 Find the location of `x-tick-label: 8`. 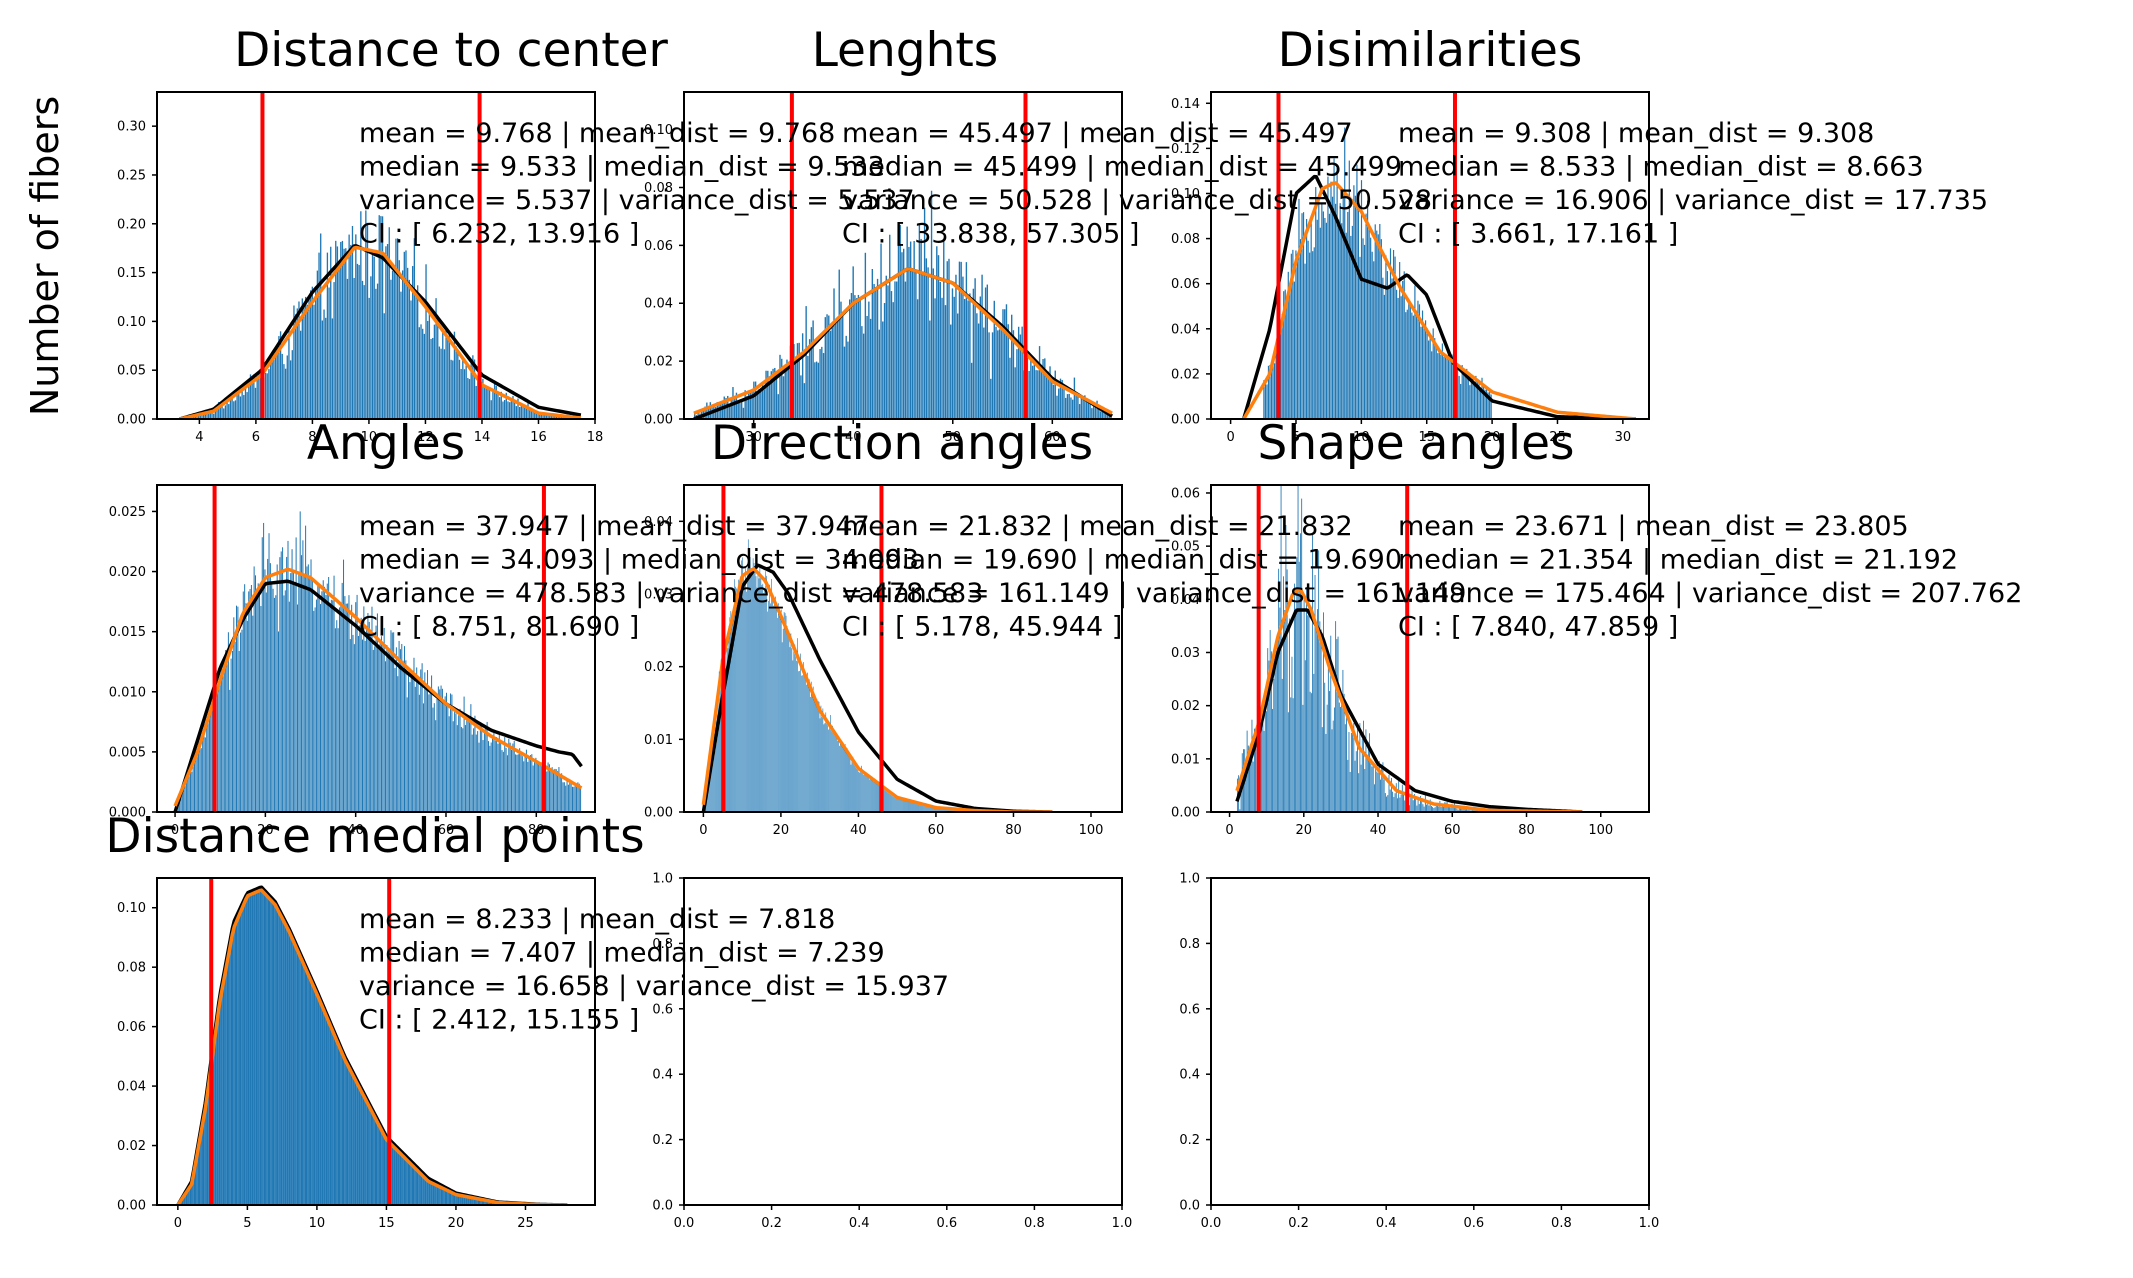

x-tick-label: 8 is located at coordinates (312, 437).